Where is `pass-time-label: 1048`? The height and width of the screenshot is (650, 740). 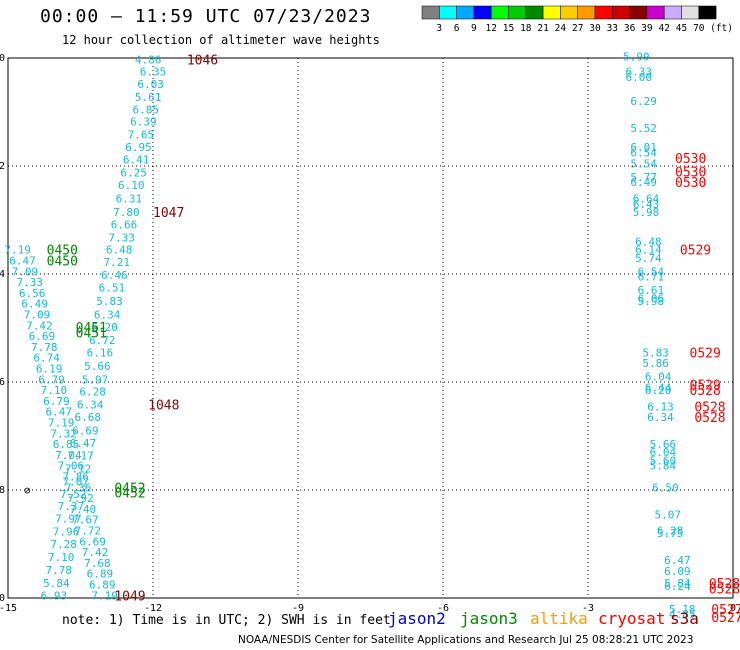 pass-time-label: 1048 is located at coordinates (163, 406).